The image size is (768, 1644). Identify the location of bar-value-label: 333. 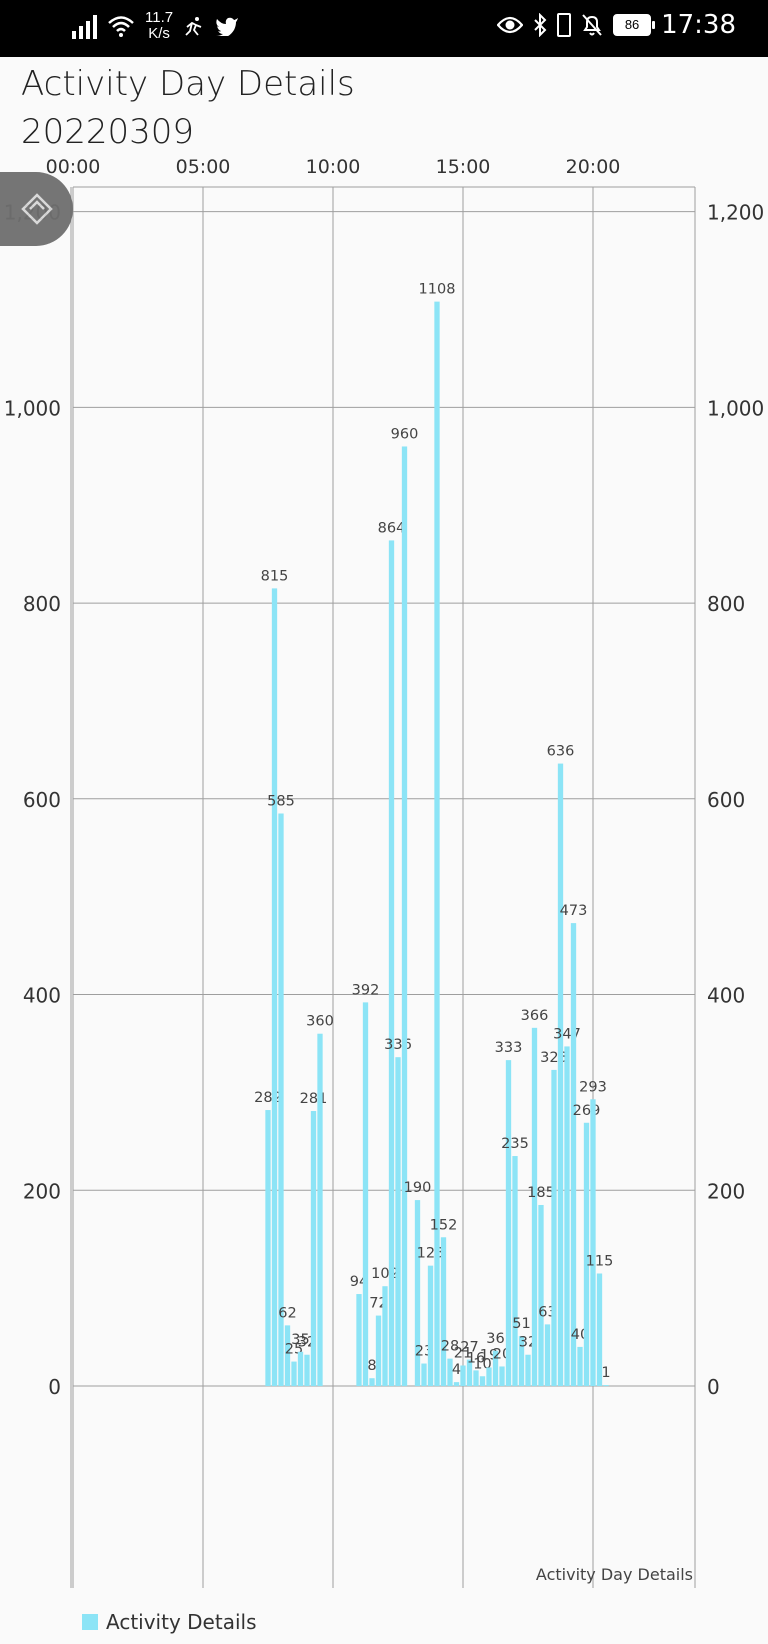
(509, 1048).